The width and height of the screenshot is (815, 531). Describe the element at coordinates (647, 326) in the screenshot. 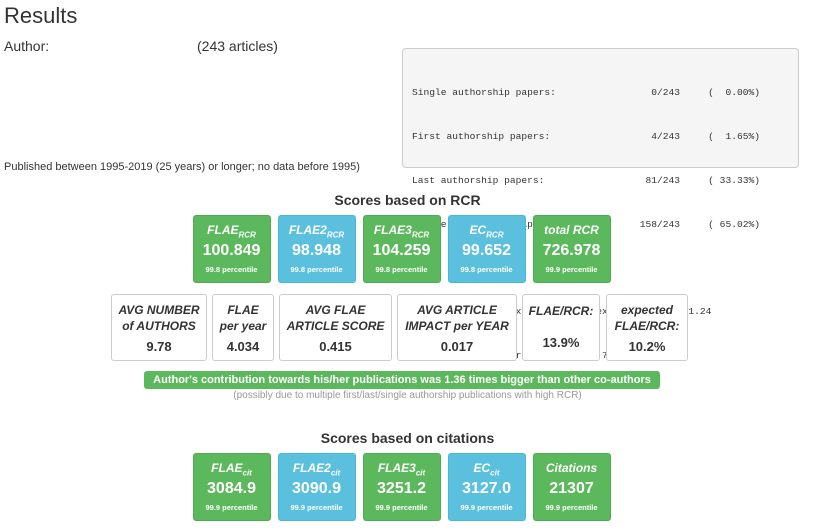

I see `stat-box-label-line2: FLAE/RCR:` at that location.